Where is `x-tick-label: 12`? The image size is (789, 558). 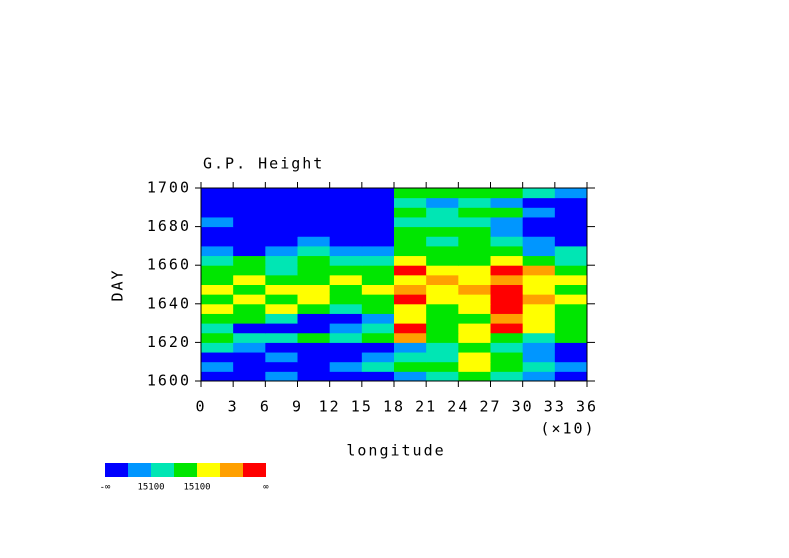 x-tick-label: 12 is located at coordinates (330, 407).